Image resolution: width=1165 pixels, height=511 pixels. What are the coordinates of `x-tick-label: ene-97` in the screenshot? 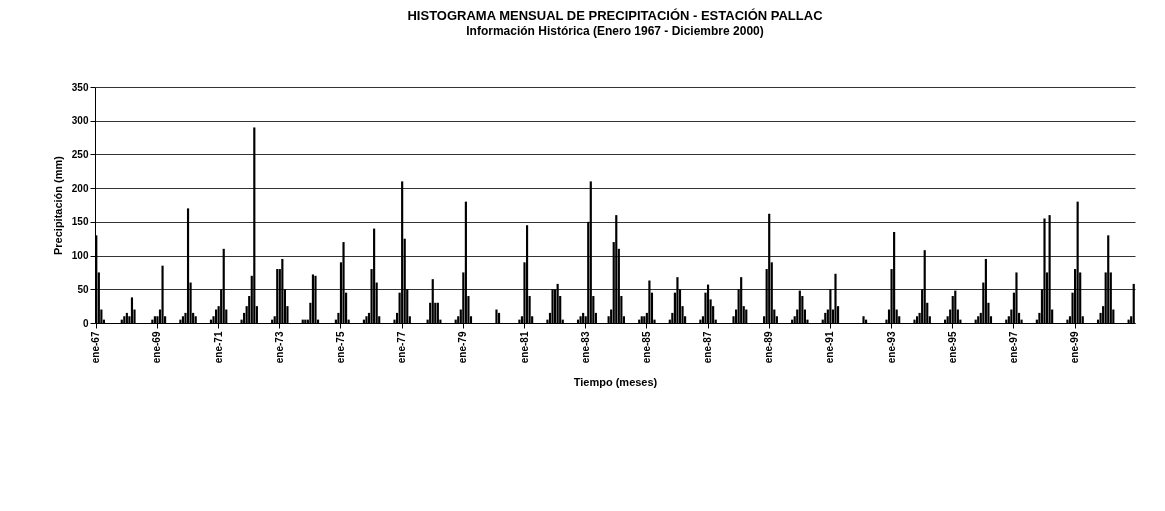 It's located at (1013, 347).